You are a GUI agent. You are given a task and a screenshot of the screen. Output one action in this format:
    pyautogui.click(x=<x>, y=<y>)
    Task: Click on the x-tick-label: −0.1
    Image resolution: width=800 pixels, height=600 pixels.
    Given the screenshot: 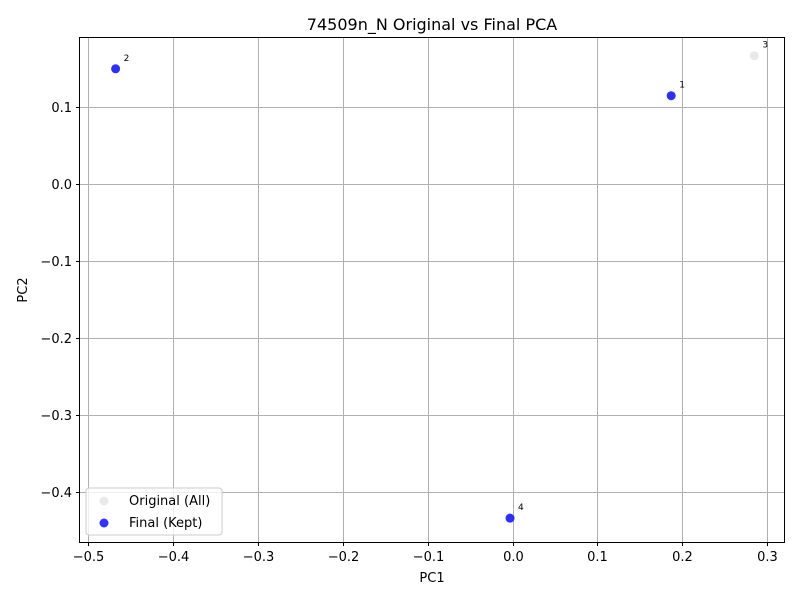 What is the action you would take?
    pyautogui.click(x=429, y=557)
    